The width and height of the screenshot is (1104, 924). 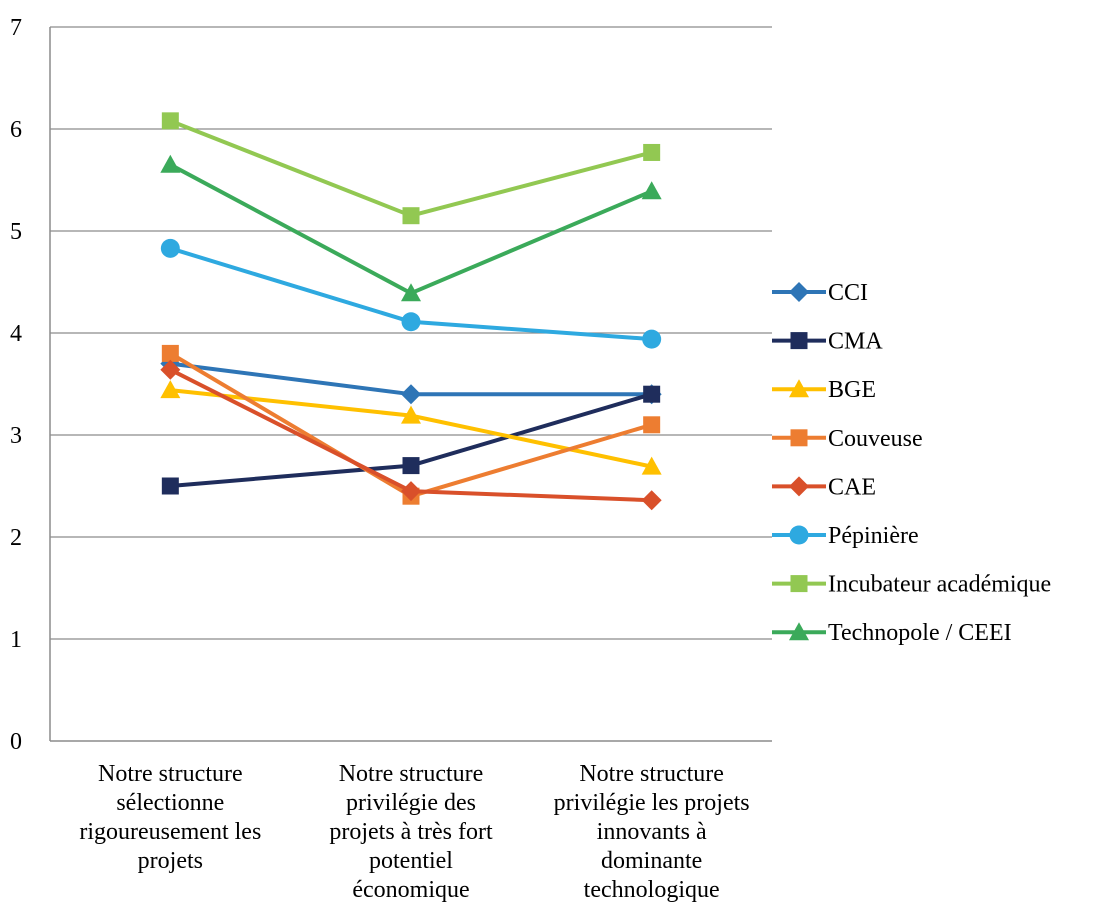 What do you see at coordinates (824, 390) in the screenshot?
I see `legend-item: BGE` at bounding box center [824, 390].